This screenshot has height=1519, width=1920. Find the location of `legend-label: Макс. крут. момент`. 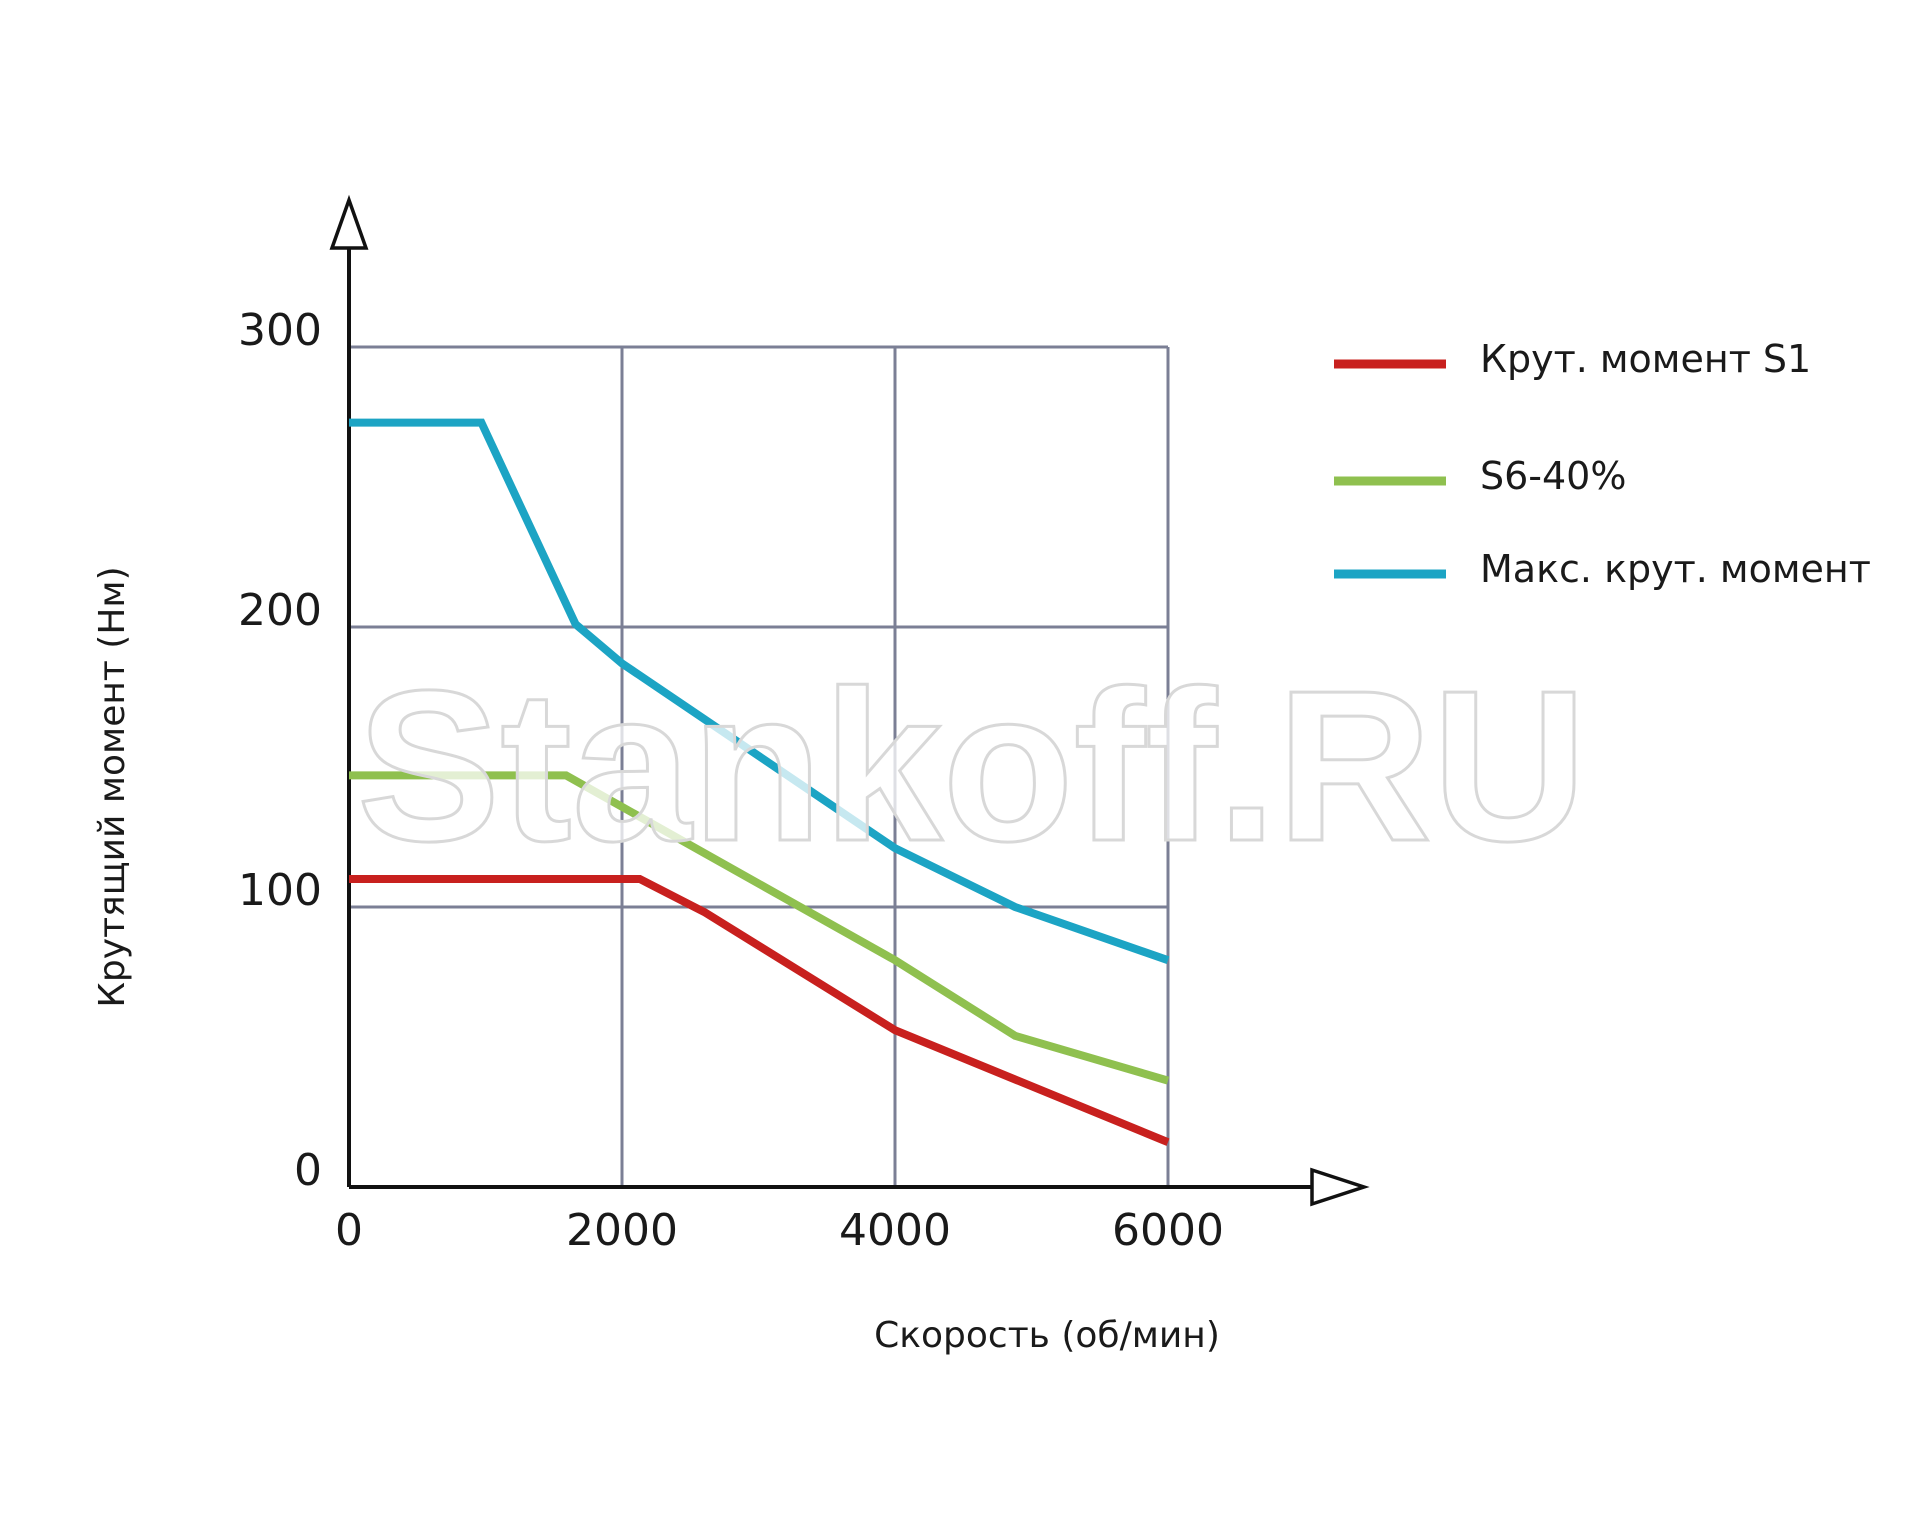

legend-label: Макс. крут. момент is located at coordinates (1675, 569).